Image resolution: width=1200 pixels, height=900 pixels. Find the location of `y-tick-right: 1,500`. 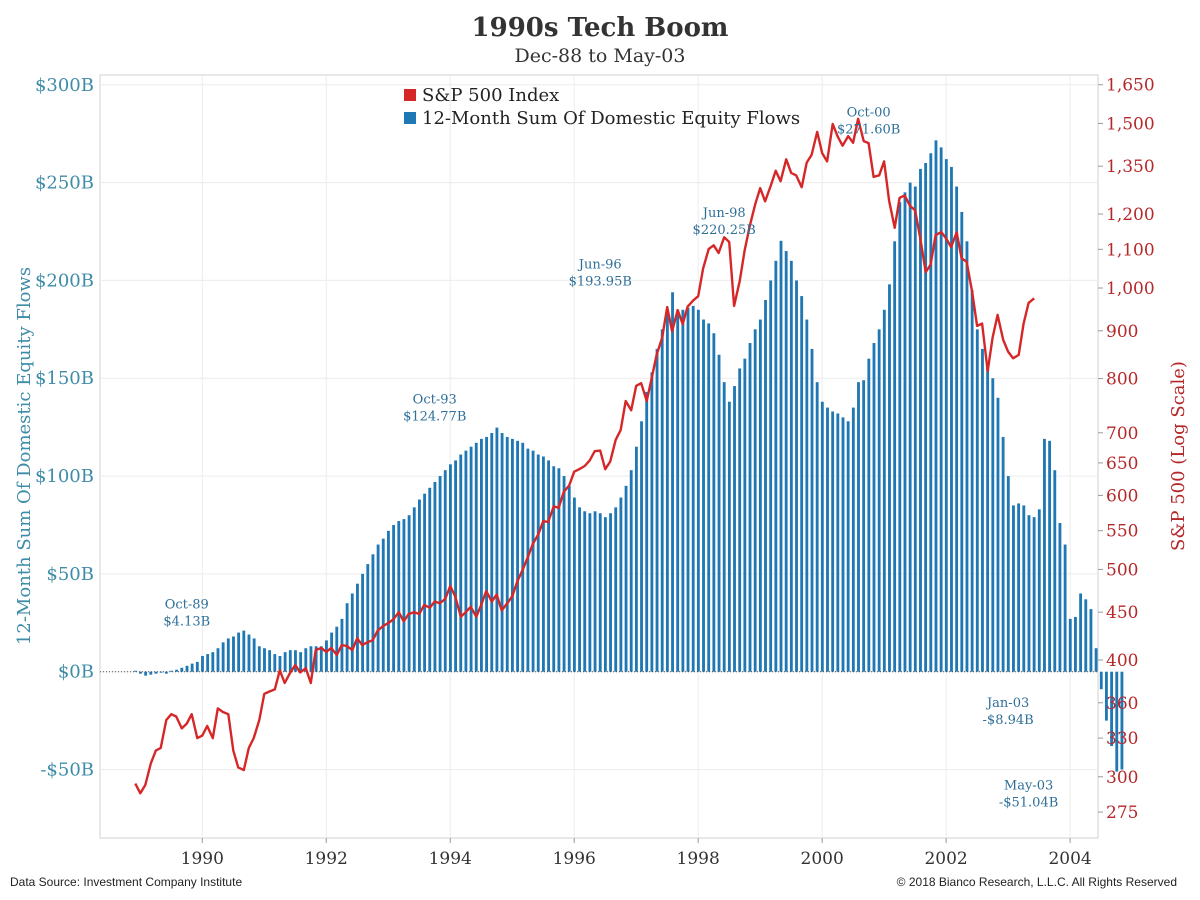

y-tick-right: 1,500 is located at coordinates (1130, 124).